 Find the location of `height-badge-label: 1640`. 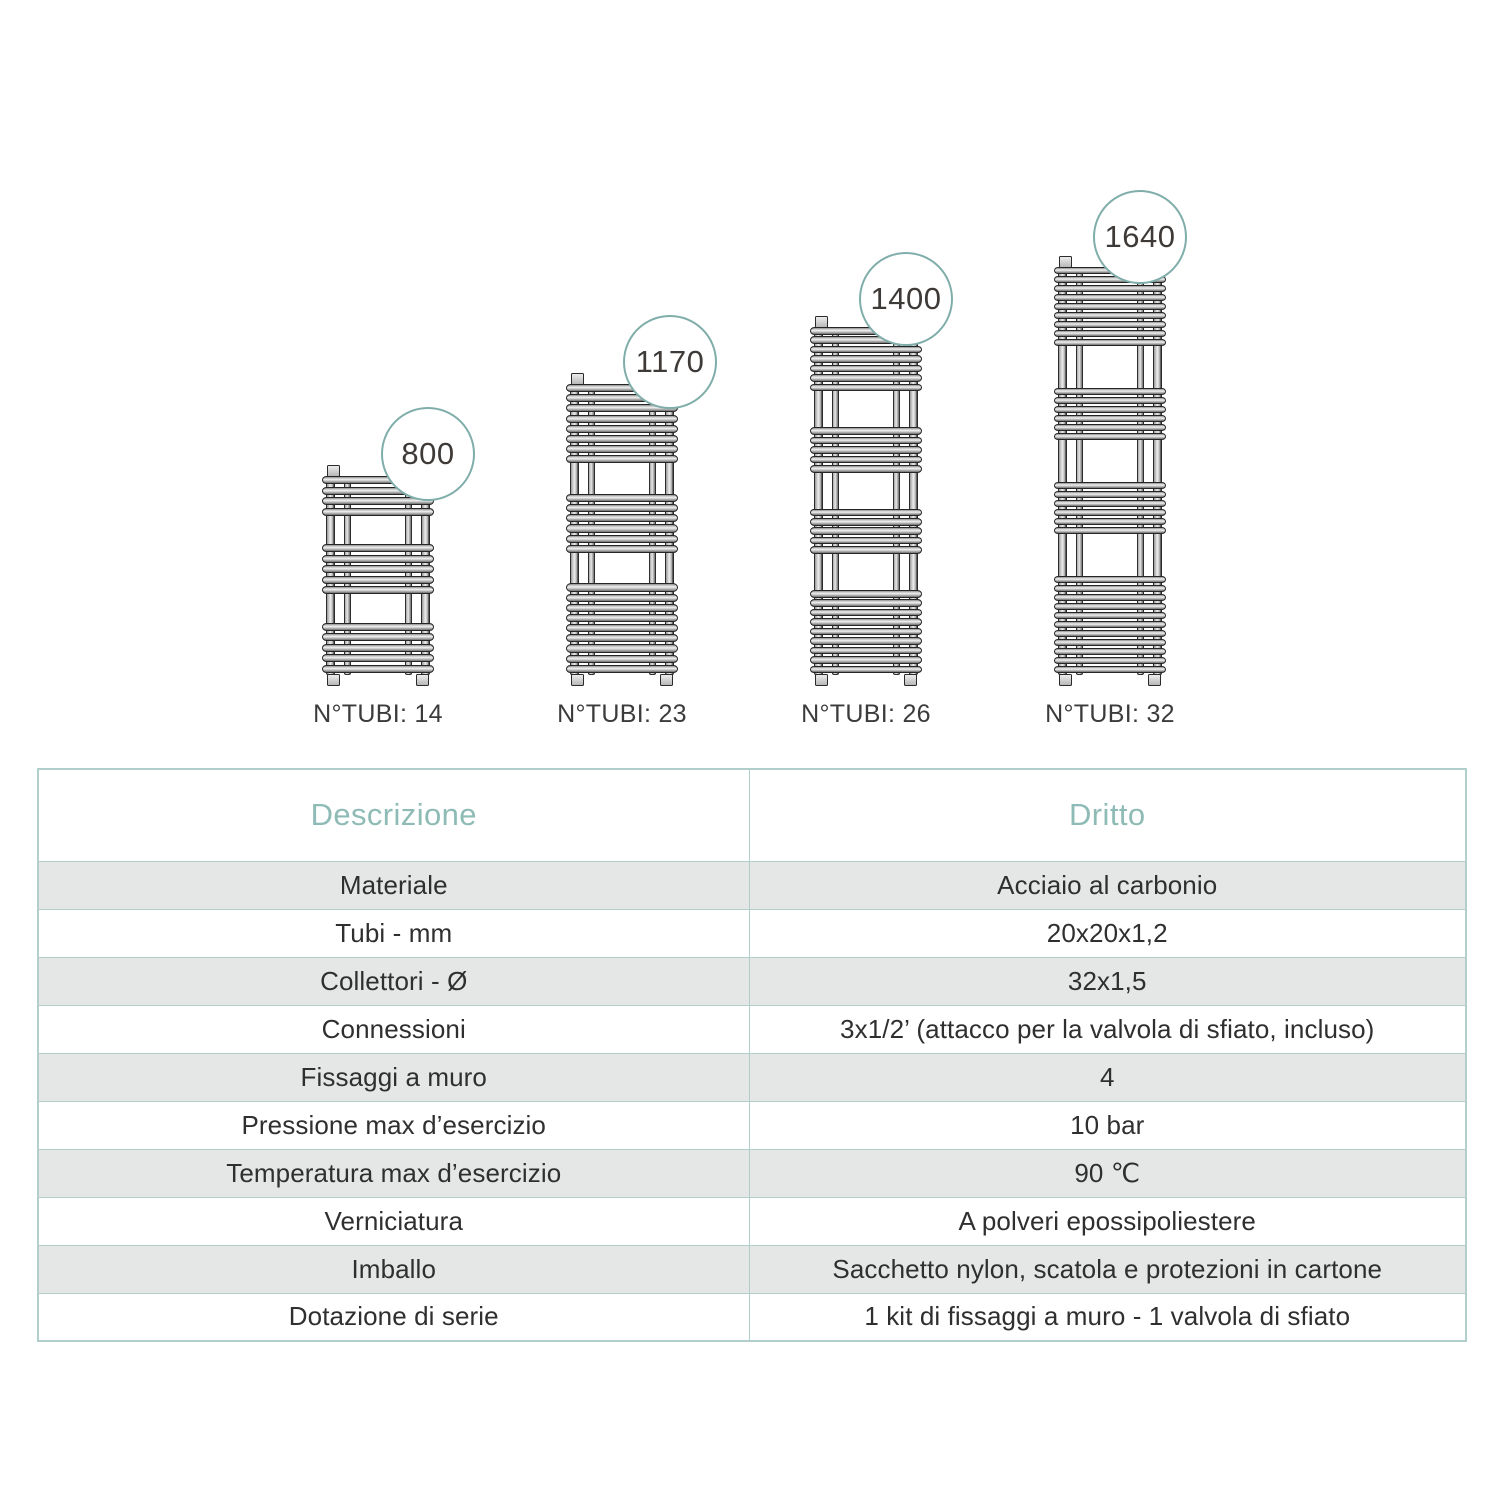

height-badge-label: 1640 is located at coordinates (1140, 236).